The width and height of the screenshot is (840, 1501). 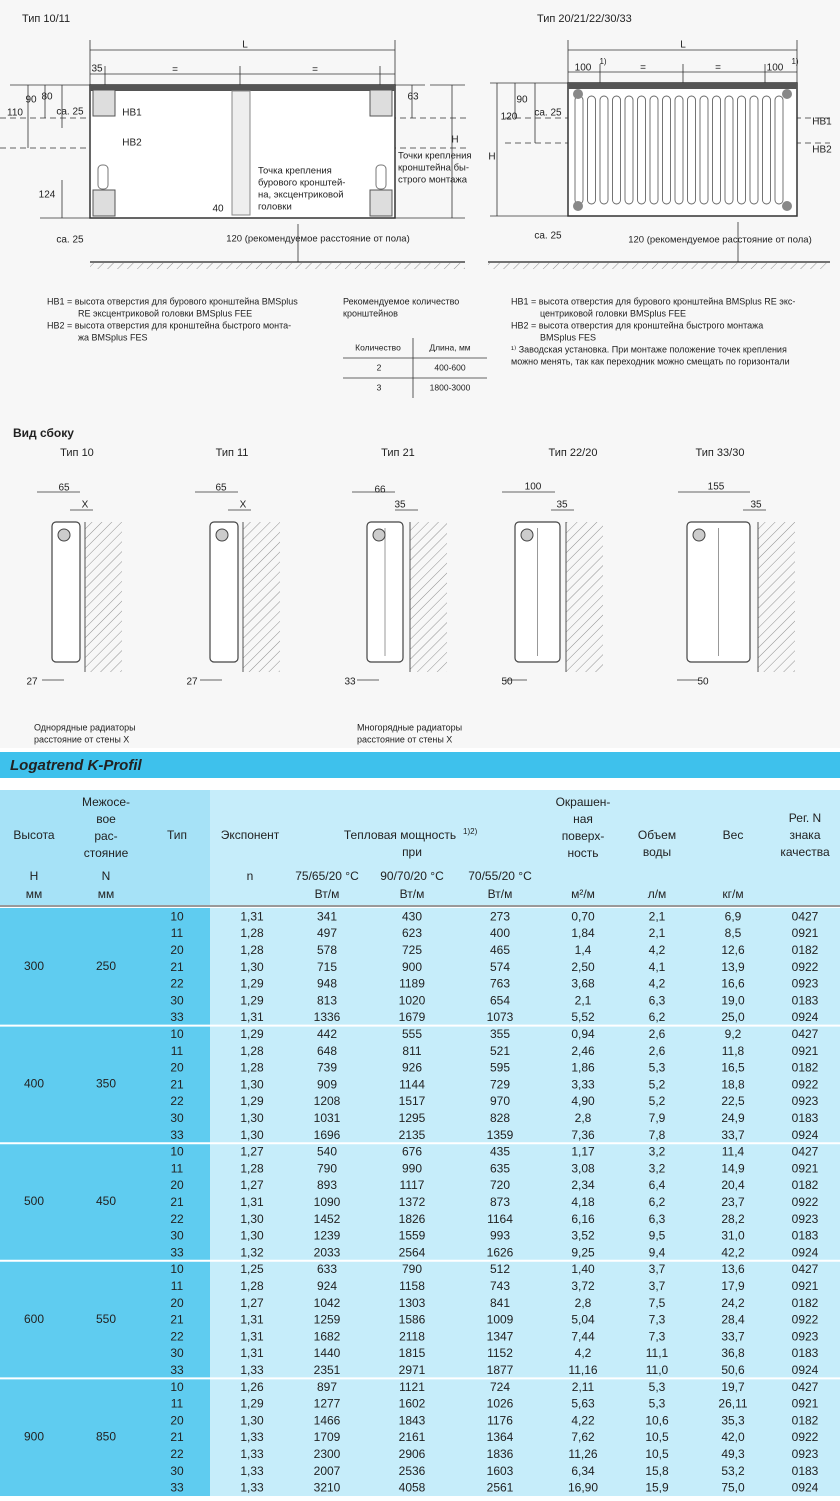 What do you see at coordinates (822, 150) in the screenshot?
I see `dimension-label: HB2` at bounding box center [822, 150].